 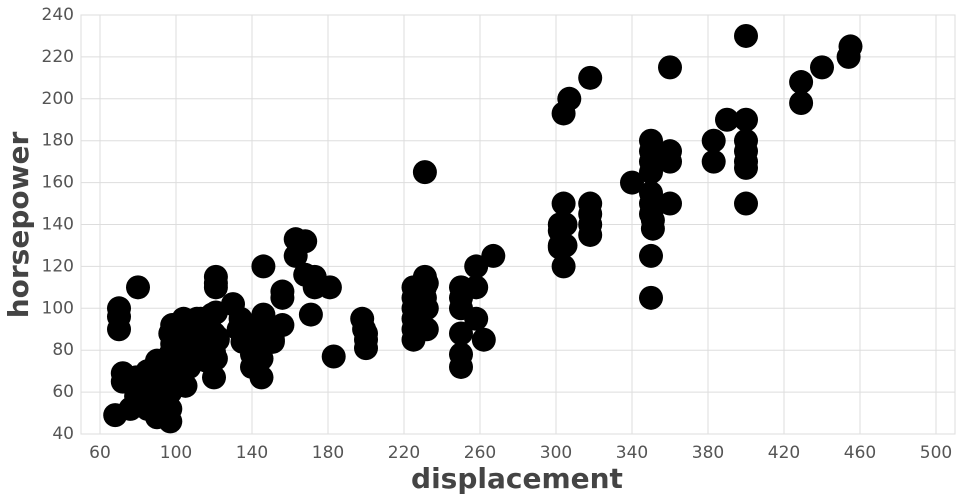 I want to click on x-tick-label: 140, so click(x=252, y=453).